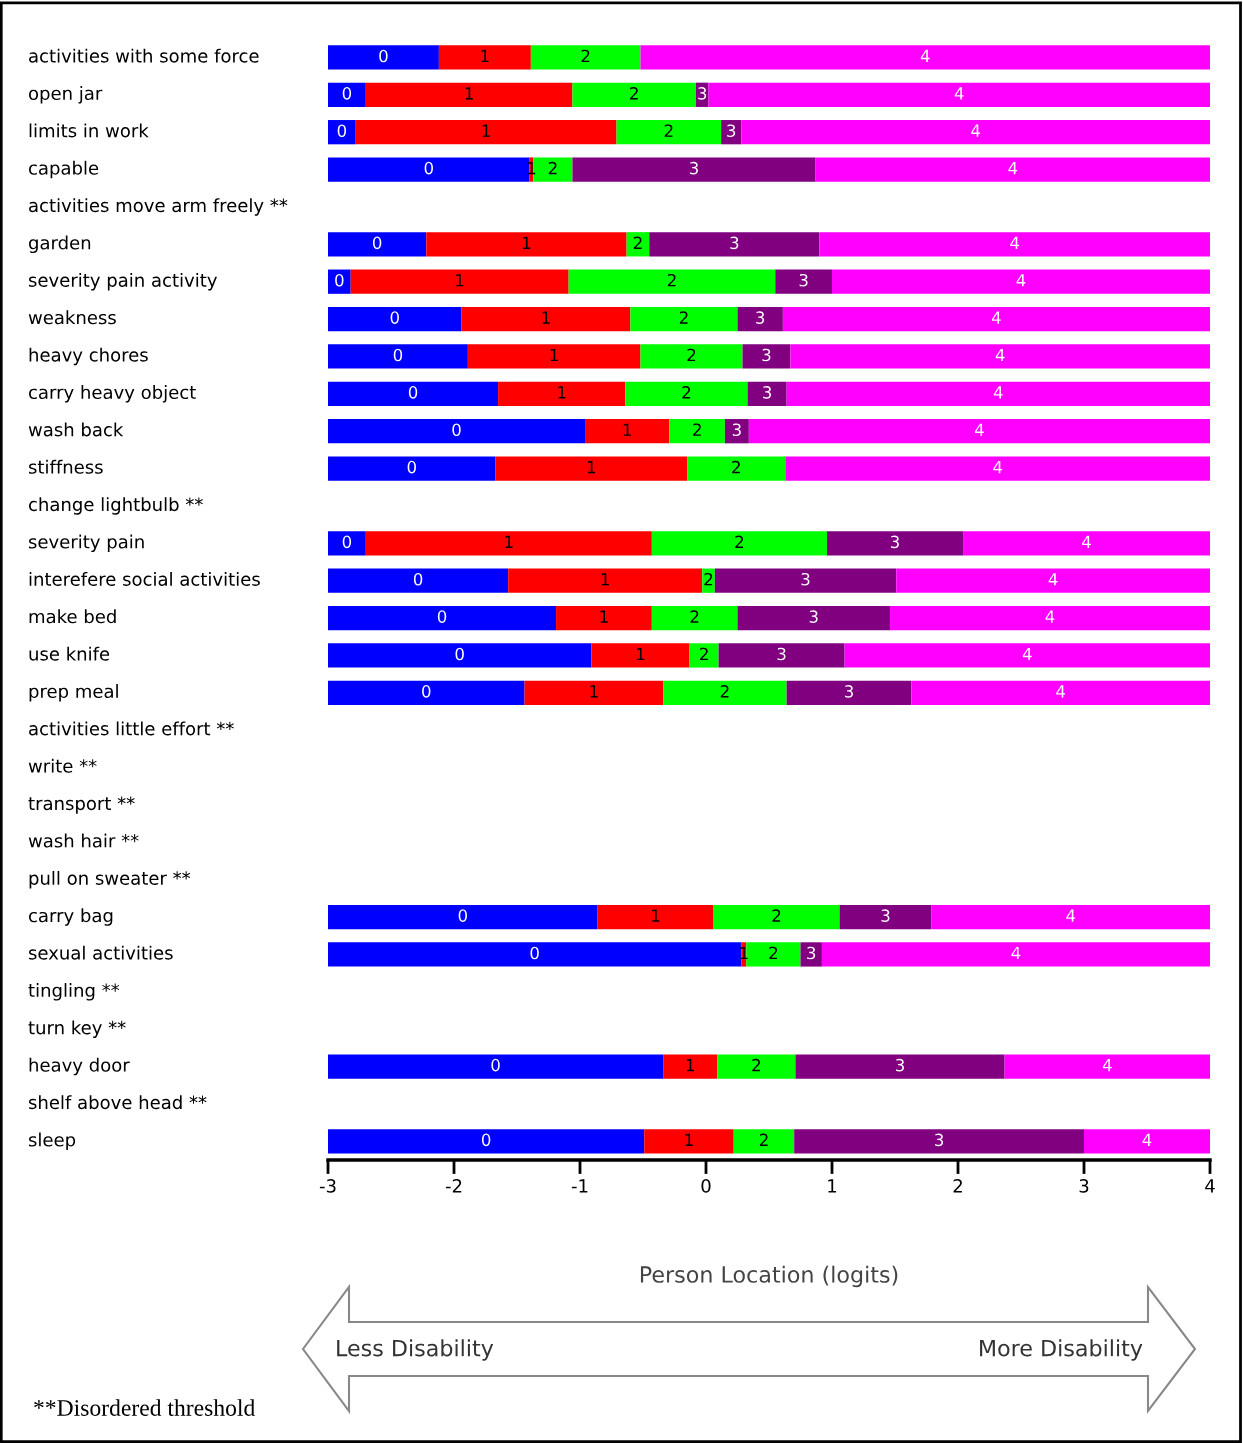 This screenshot has width=1243, height=1443. What do you see at coordinates (100, 952) in the screenshot?
I see `y-tick-label: sexual activities` at bounding box center [100, 952].